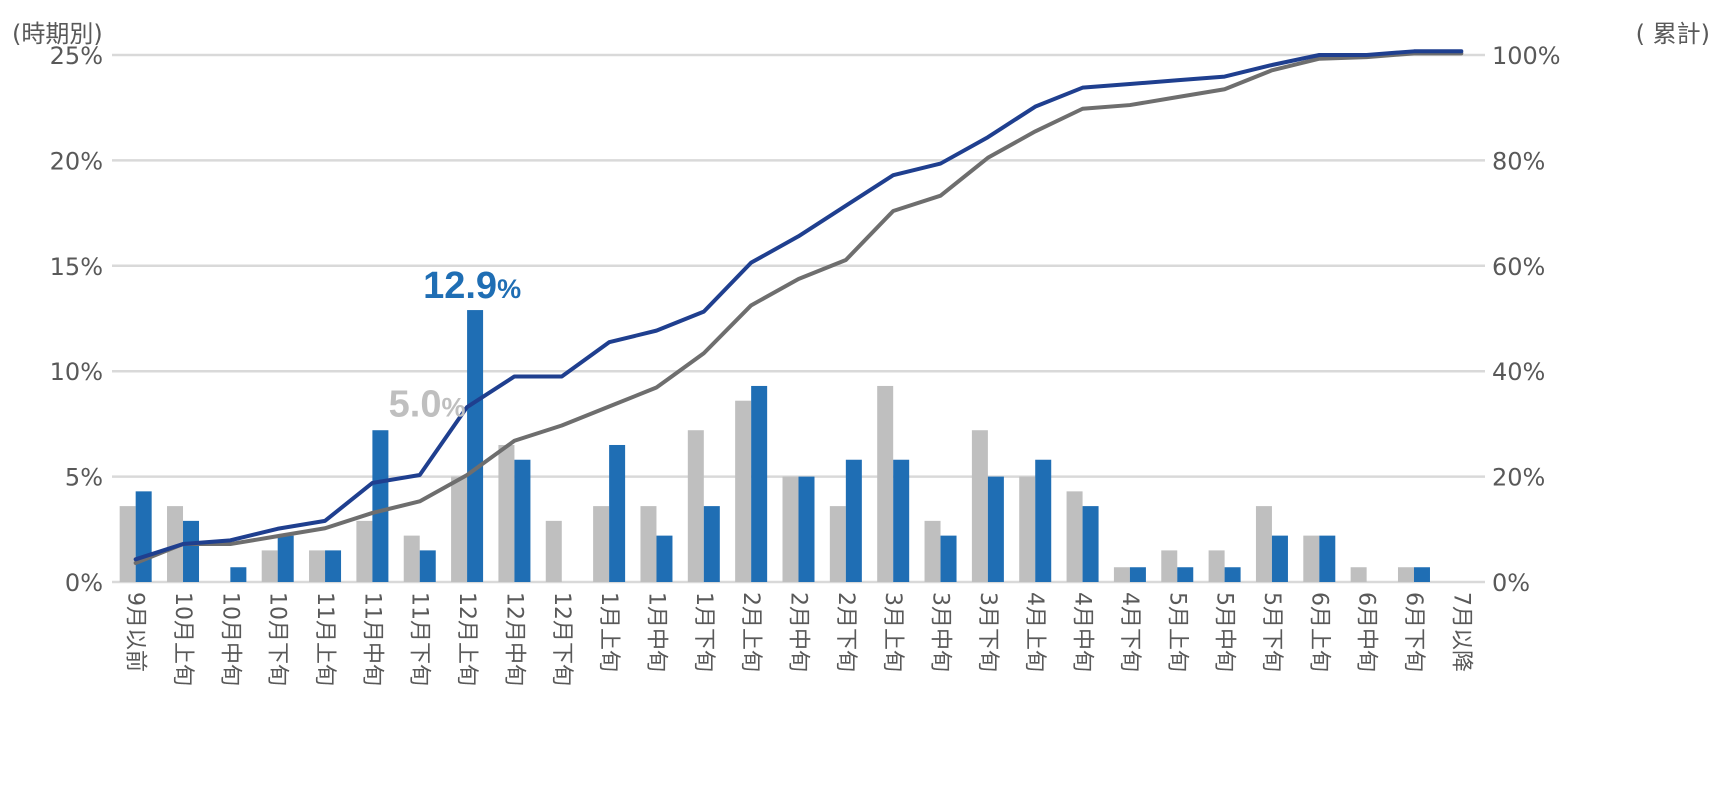 The height and width of the screenshot is (785, 1725). What do you see at coordinates (1526, 319) in the screenshot?
I see `right-axis-ticks: 0% 20% 40% 60% 80% 100%` at bounding box center [1526, 319].